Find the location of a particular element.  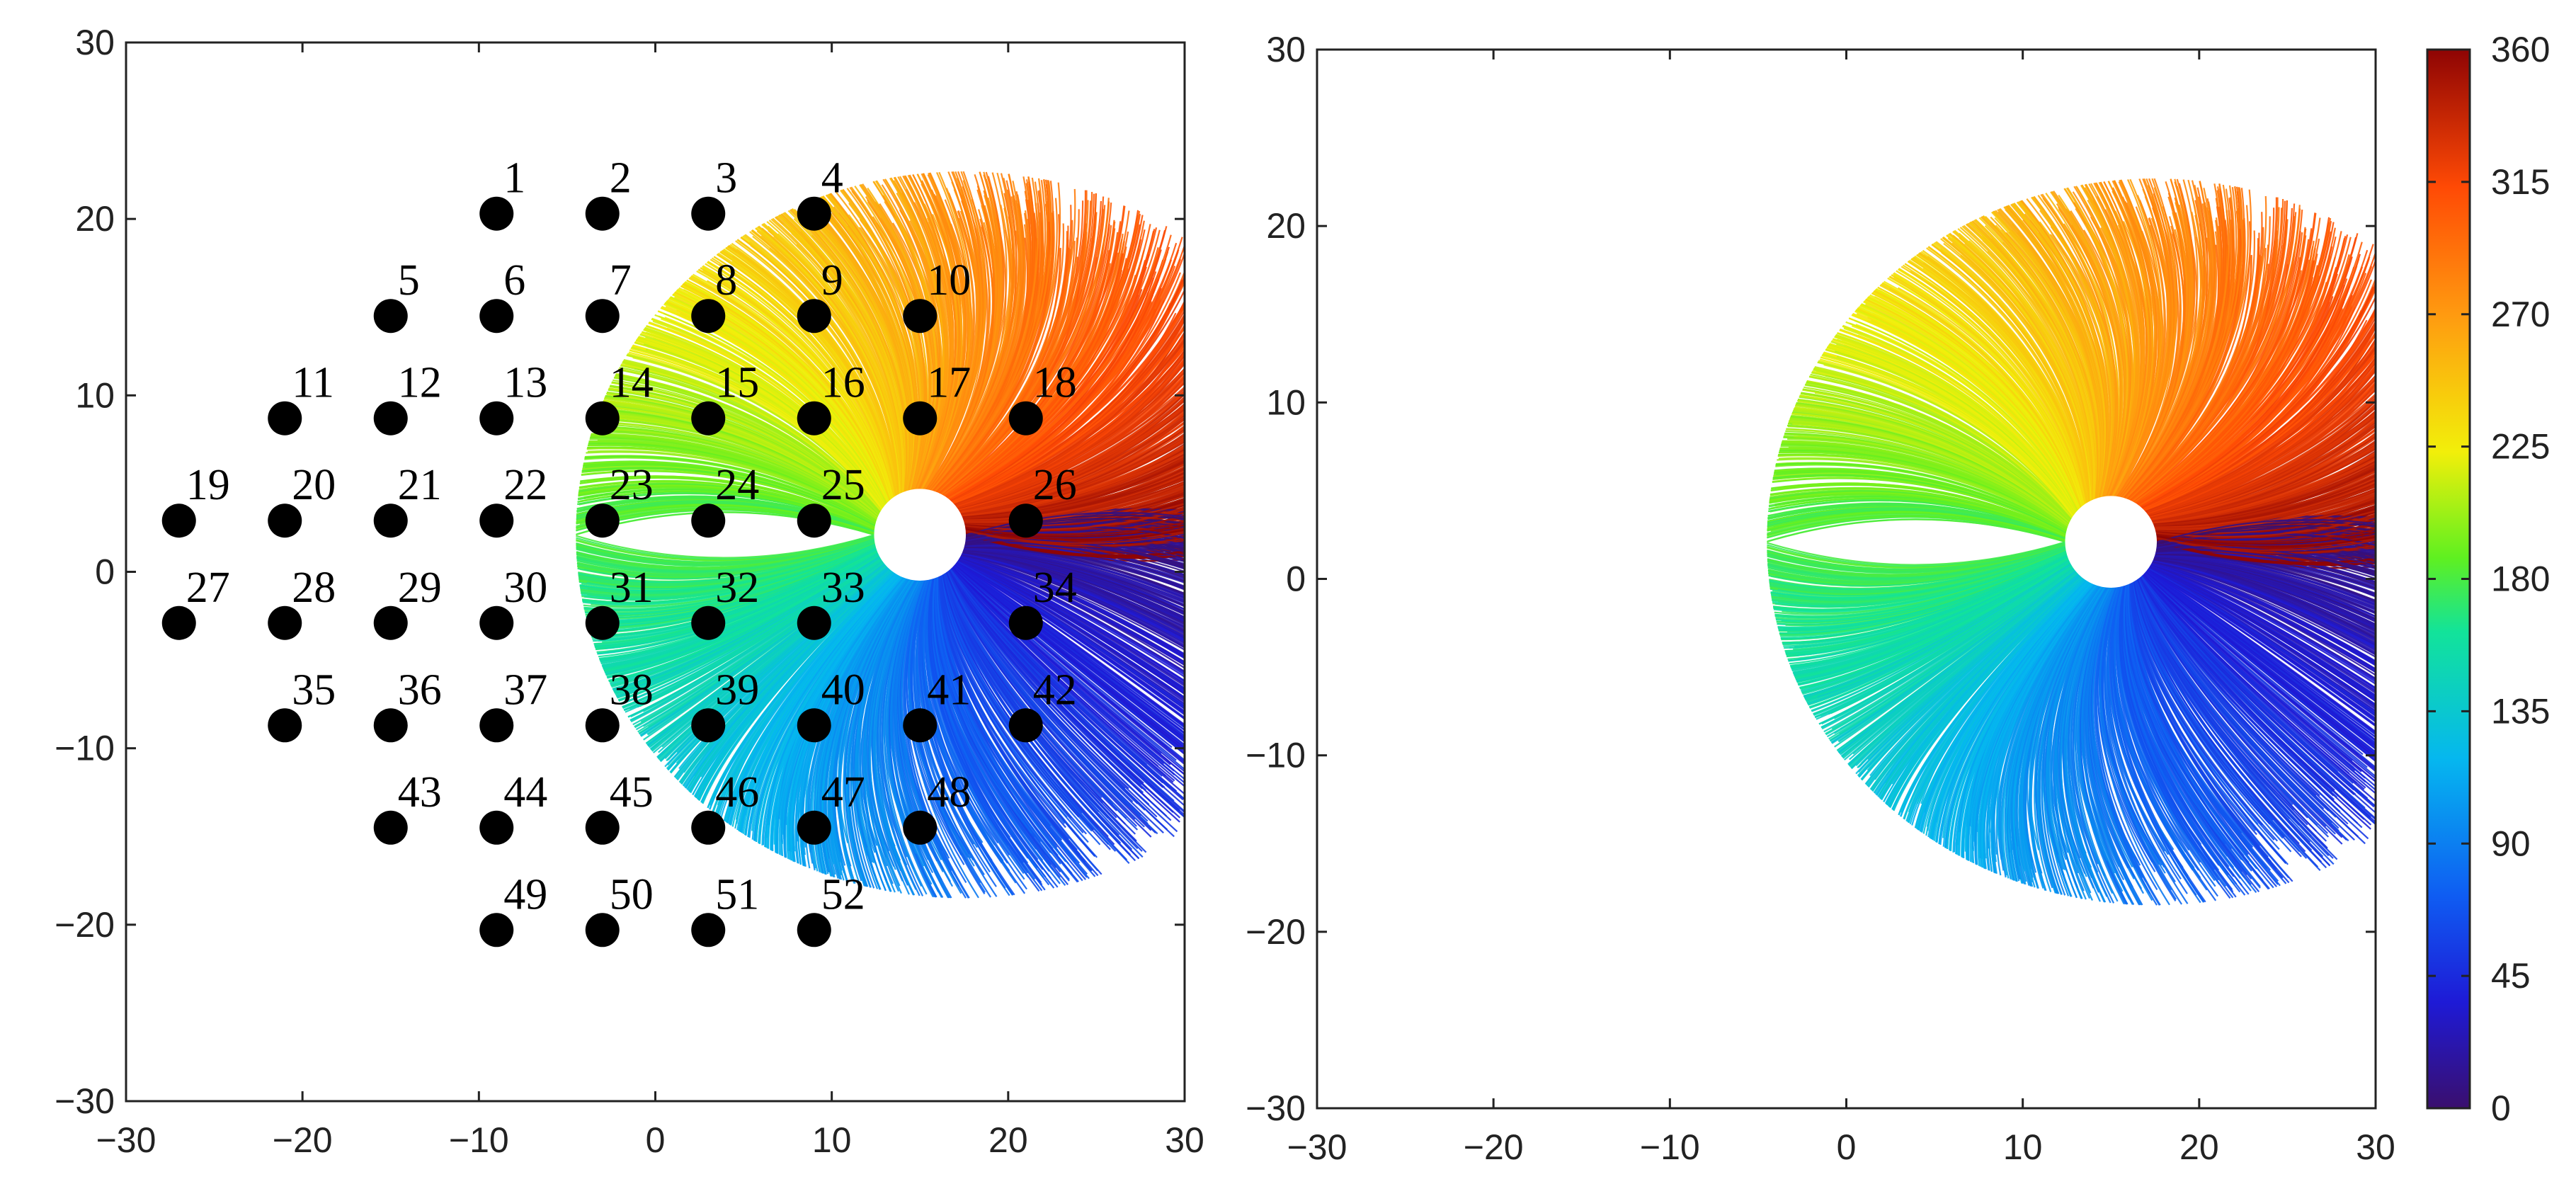

test-point-label: 4 is located at coordinates (832, 178).